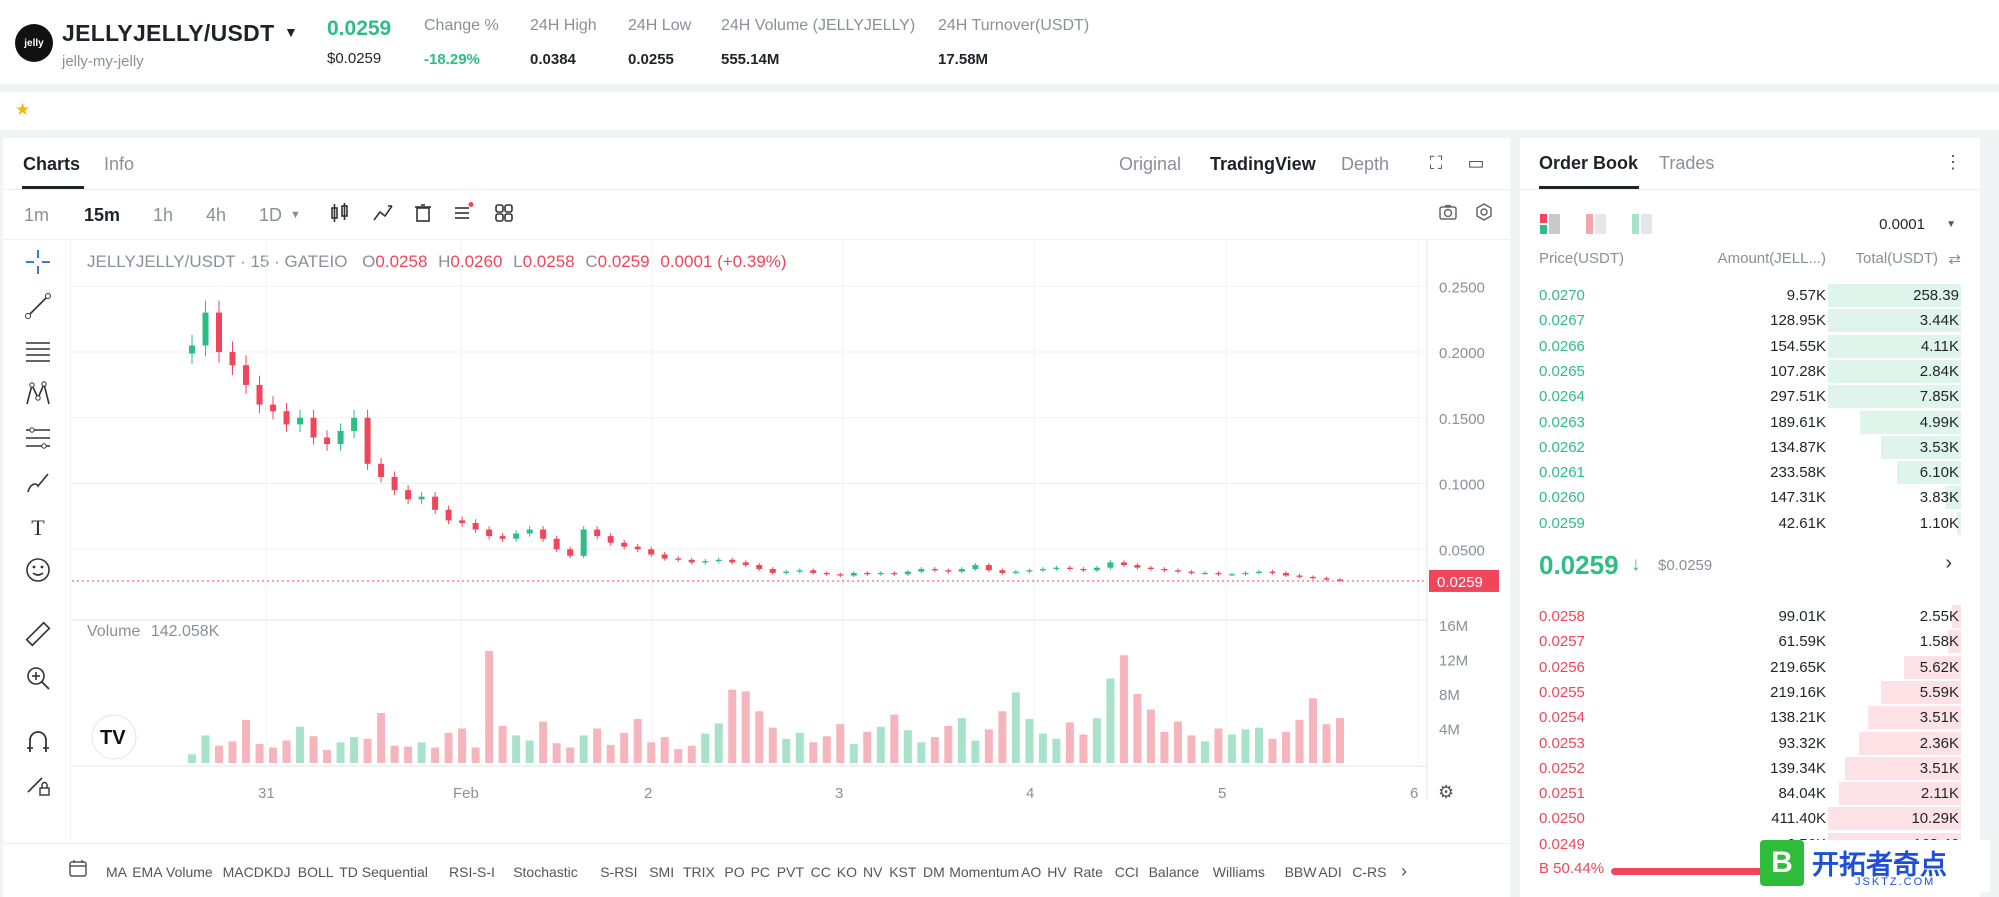  I want to click on tab-original: Original, so click(1150, 164).